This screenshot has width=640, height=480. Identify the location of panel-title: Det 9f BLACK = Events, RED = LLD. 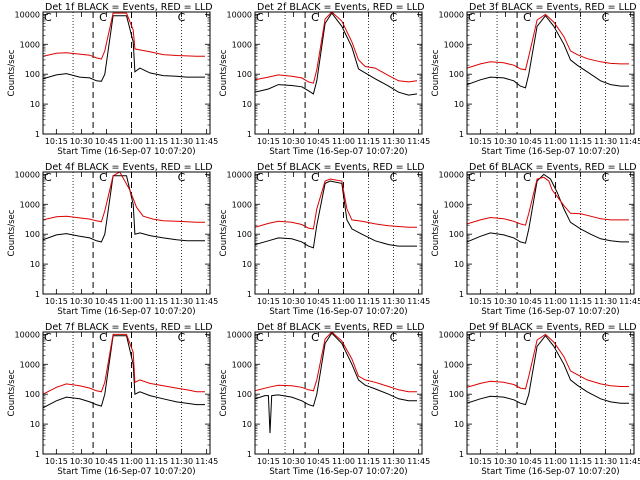
(553, 327).